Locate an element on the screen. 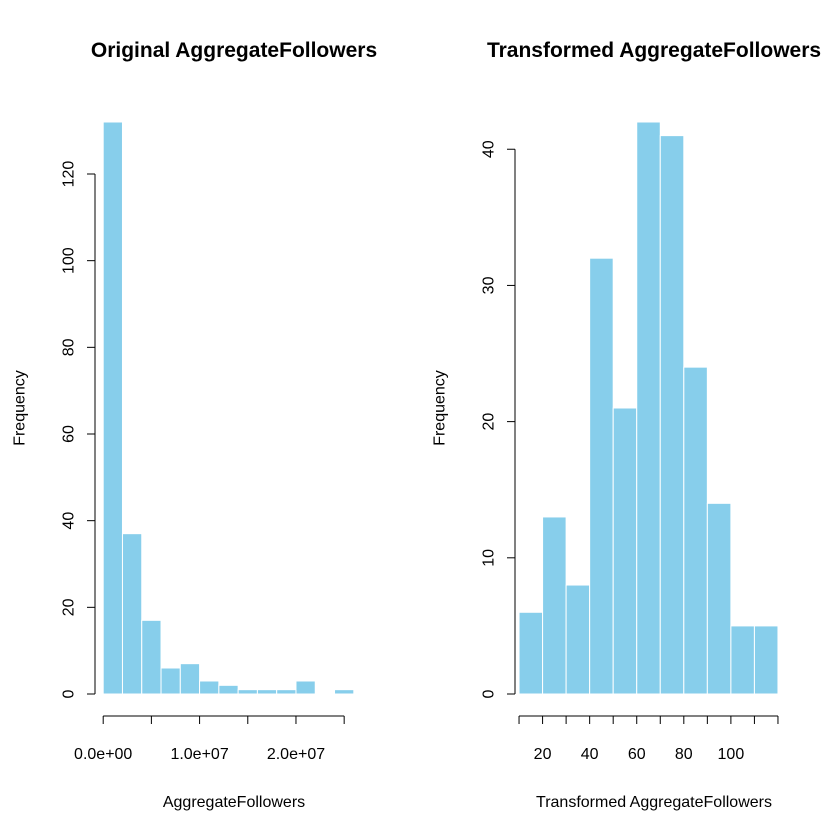 The width and height of the screenshot is (840, 840). y-tick-label: 100 is located at coordinates (69, 260).